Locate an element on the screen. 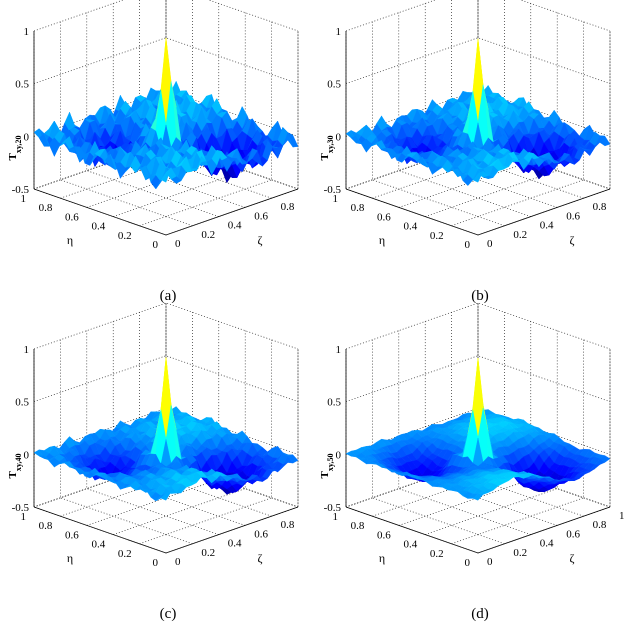  z-axis-label-sub: xy,40 is located at coordinates (18, 463).